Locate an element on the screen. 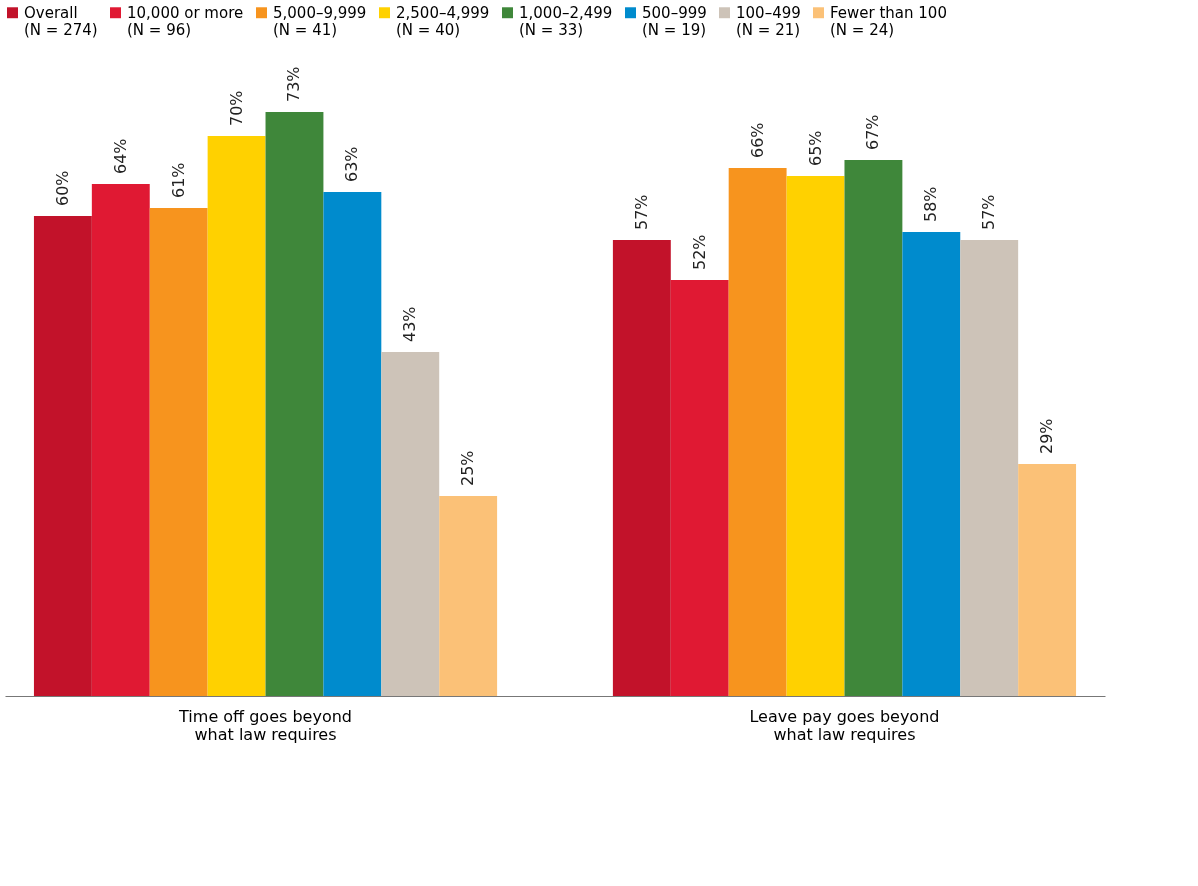 The height and width of the screenshot is (886, 1198). x-tick-label: Time off goes beyond what law requires is located at coordinates (265, 725).